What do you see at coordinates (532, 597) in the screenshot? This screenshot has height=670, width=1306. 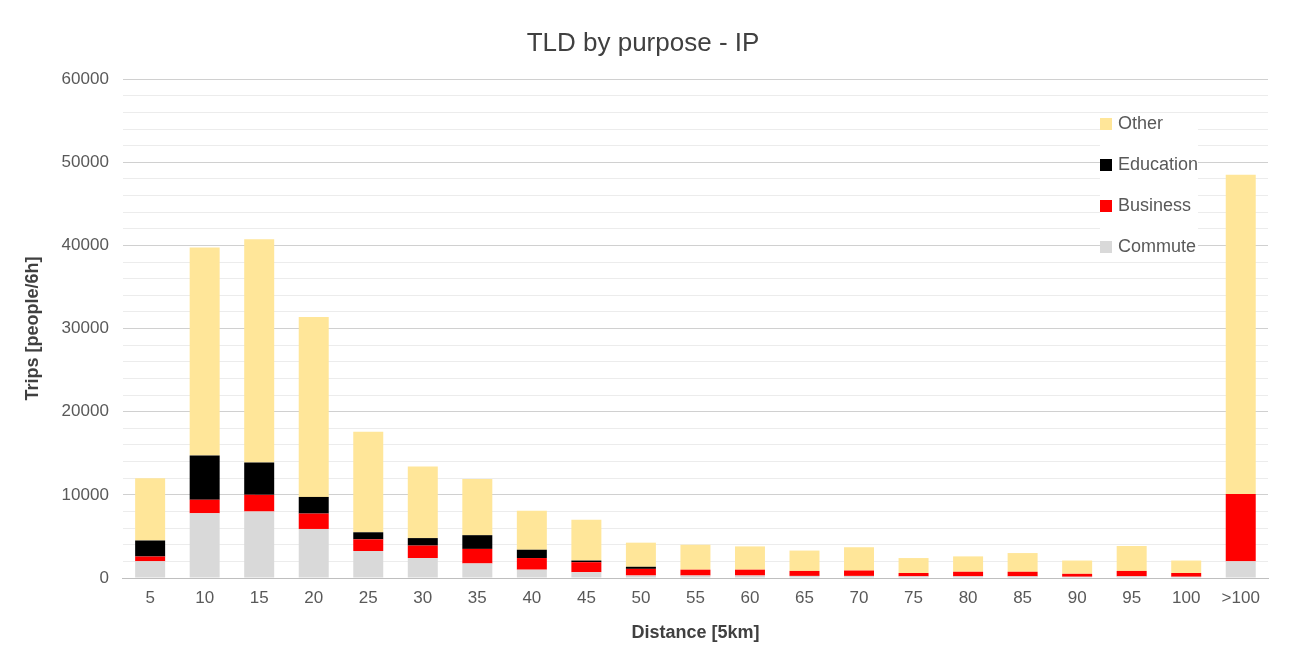 I see `x-tick-label: 40` at bounding box center [532, 597].